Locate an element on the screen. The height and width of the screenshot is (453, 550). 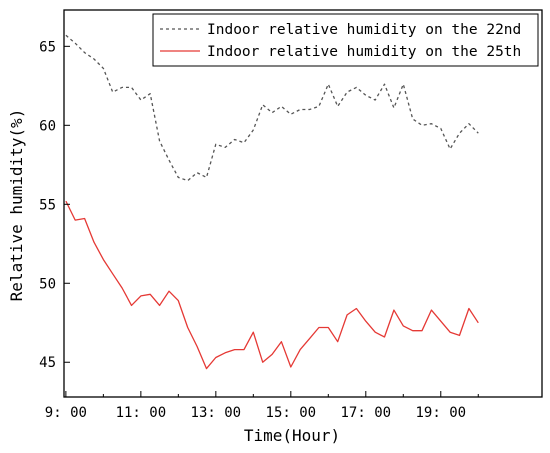
x-tick-label: 17: 00 is located at coordinates (366, 413).